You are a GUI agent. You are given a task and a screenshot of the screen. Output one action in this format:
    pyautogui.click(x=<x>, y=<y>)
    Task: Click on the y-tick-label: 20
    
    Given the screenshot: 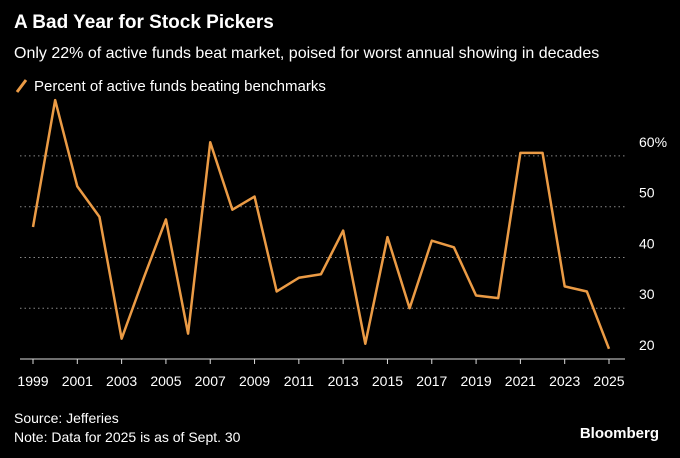 What is the action you would take?
    pyautogui.click(x=647, y=345)
    